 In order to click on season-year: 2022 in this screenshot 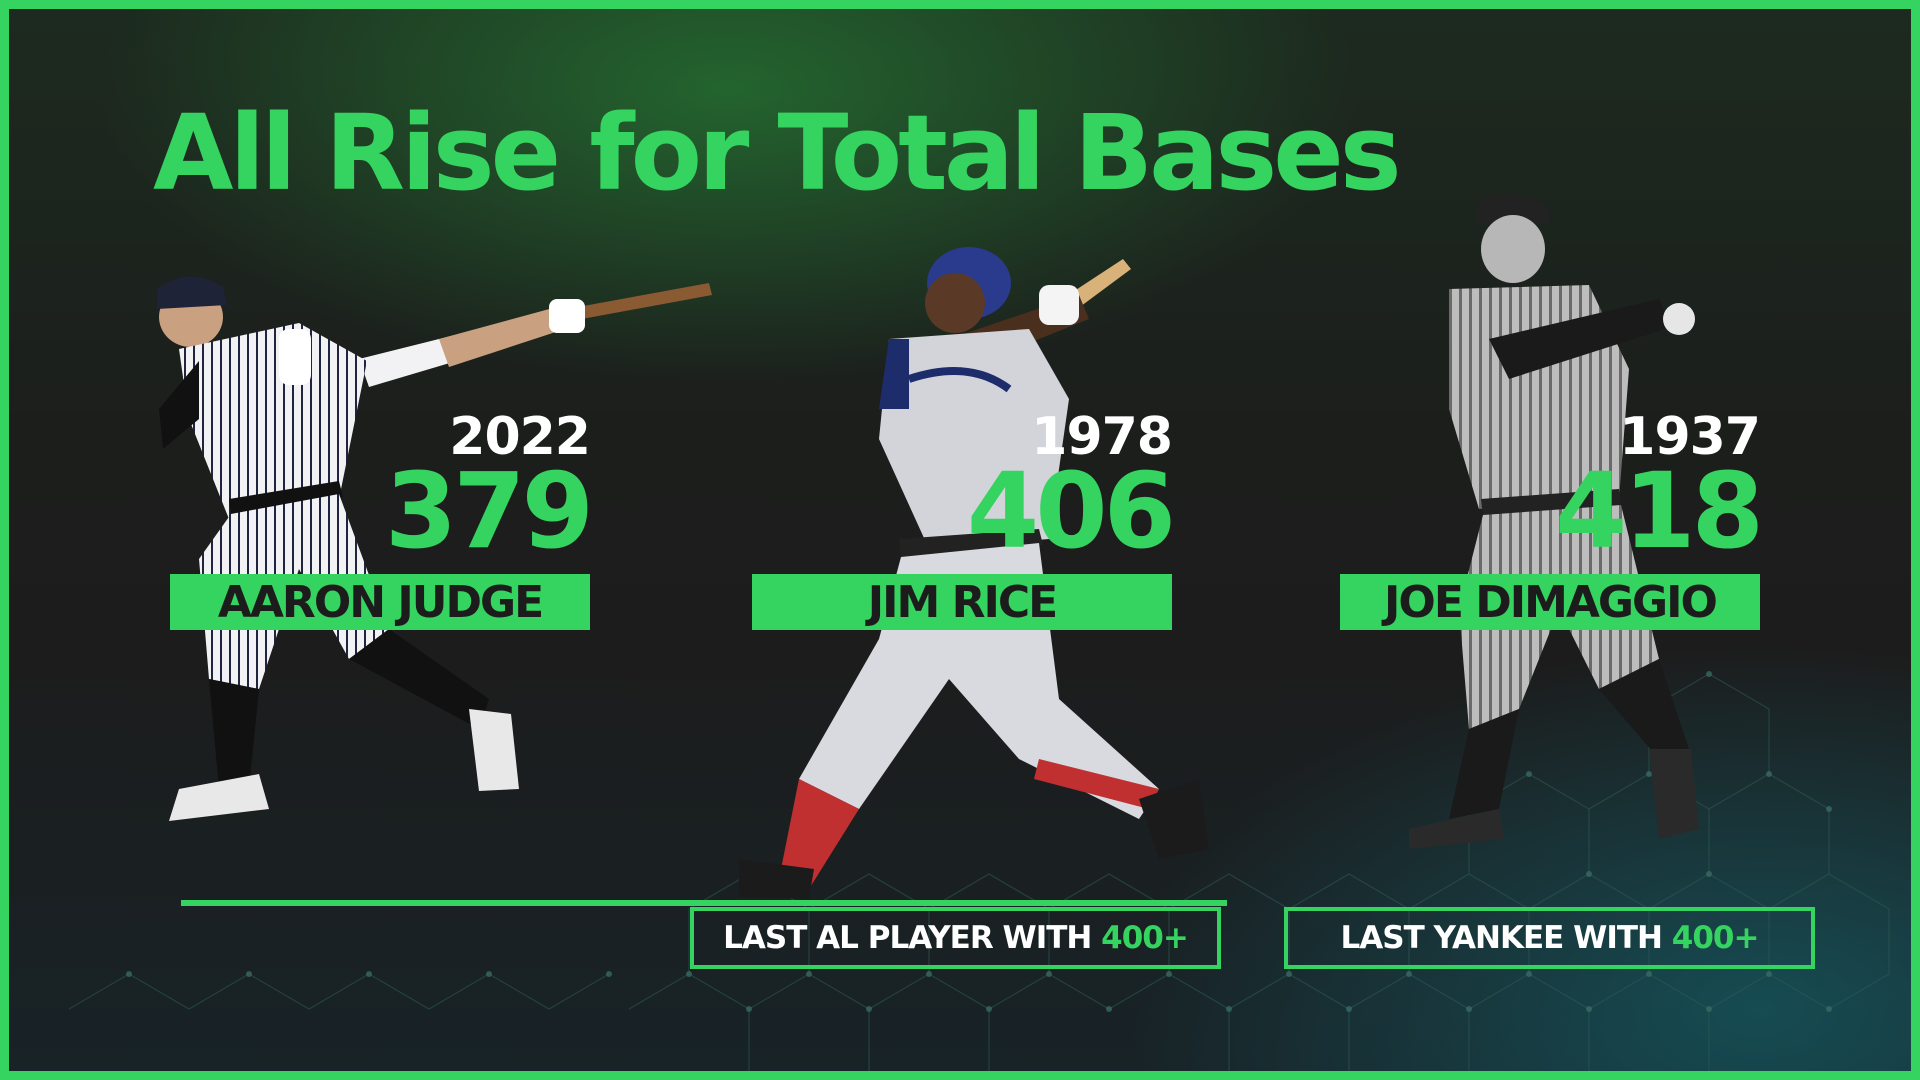, I will do `click(520, 437)`.